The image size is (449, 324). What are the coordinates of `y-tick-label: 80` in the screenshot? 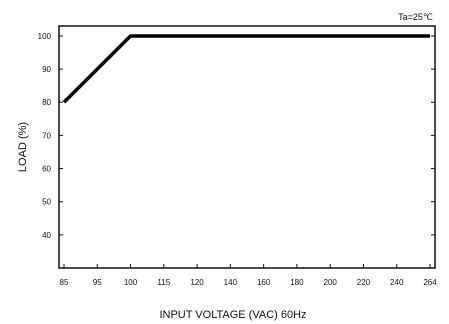 It's located at (46, 102).